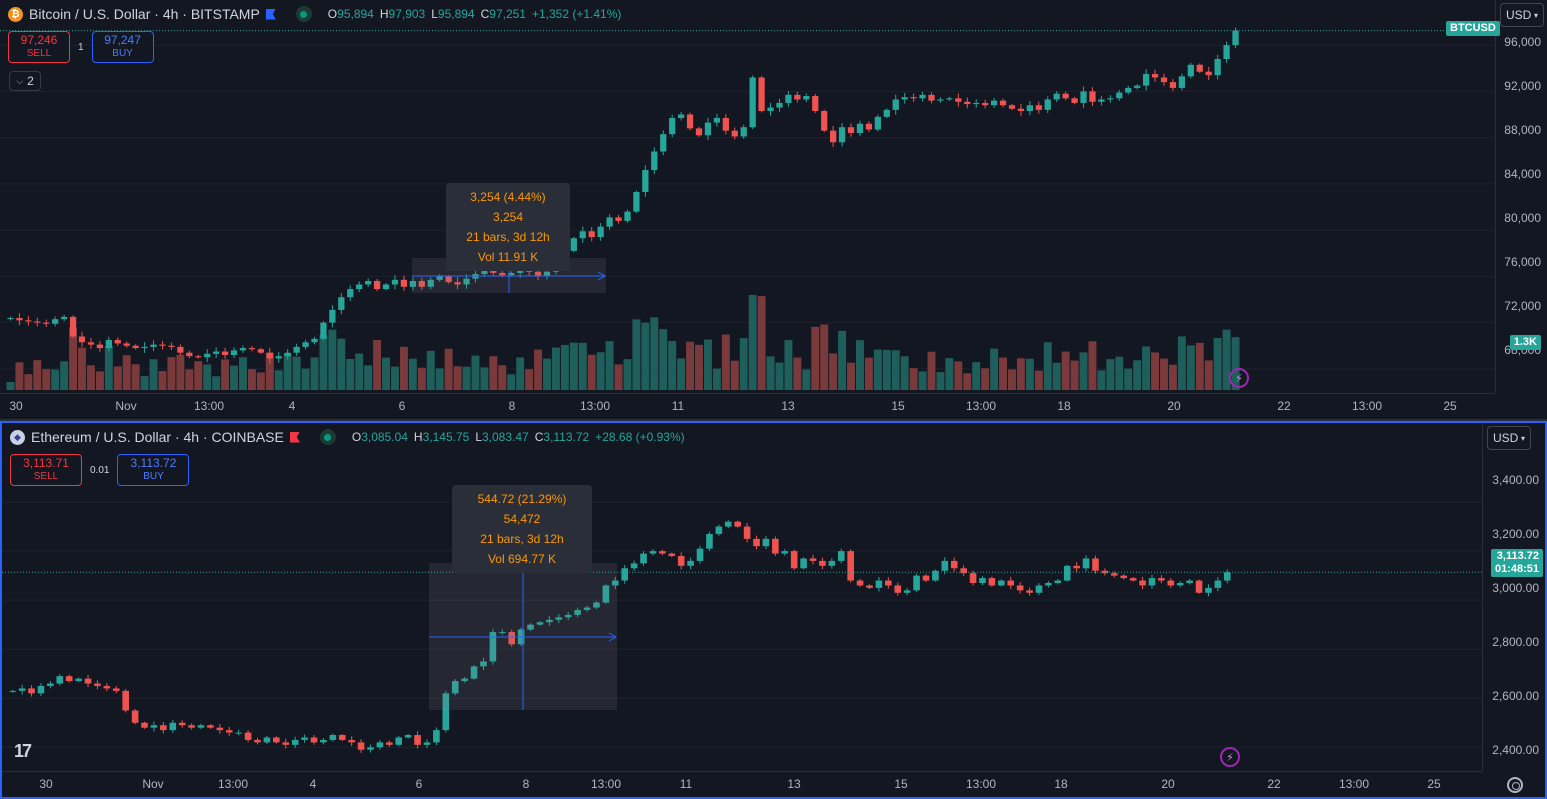 The height and width of the screenshot is (799, 1547). Describe the element at coordinates (1473, 28) in the screenshot. I see `symbol-price-badge: BTCUSD` at that location.